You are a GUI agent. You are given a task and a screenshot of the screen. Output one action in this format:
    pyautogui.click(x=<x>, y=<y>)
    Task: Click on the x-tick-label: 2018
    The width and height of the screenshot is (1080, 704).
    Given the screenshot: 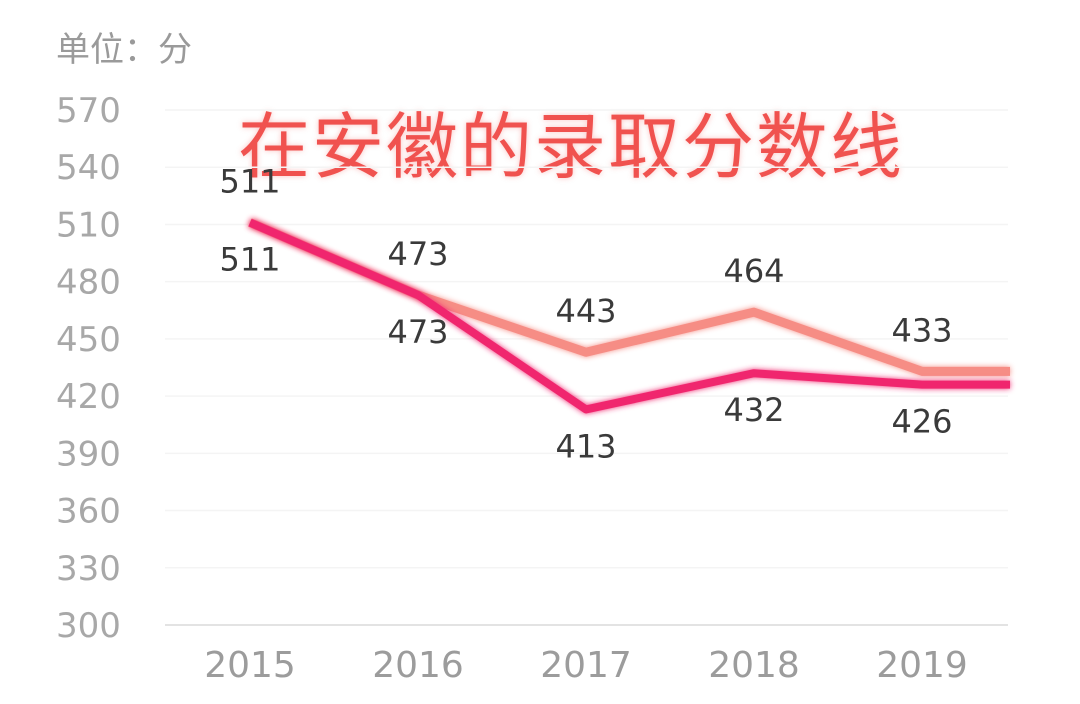 What is the action you would take?
    pyautogui.click(x=754, y=665)
    